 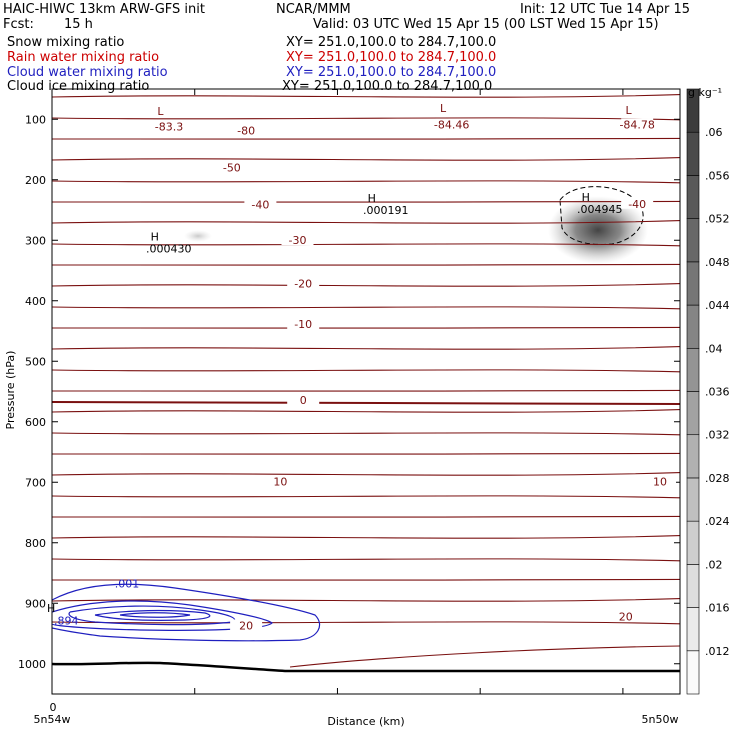 What do you see at coordinates (35, 482) in the screenshot?
I see `y-tick-label-700: 700` at bounding box center [35, 482].